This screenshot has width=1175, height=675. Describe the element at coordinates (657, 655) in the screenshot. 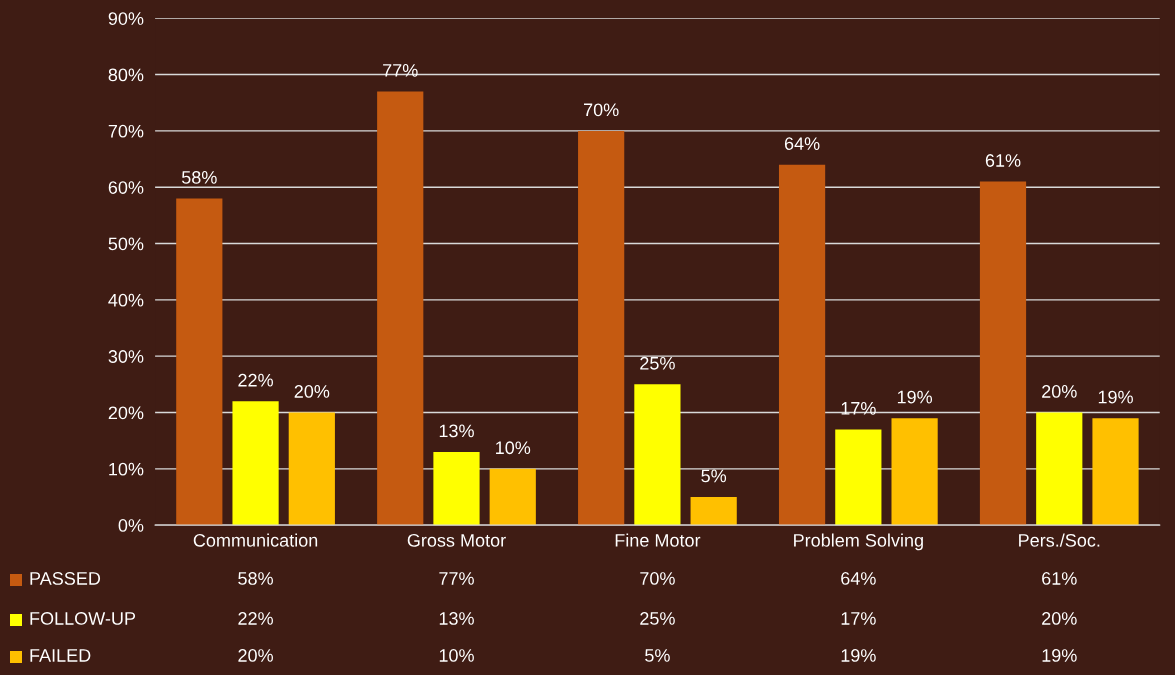

I see `data-label: 5%` at that location.